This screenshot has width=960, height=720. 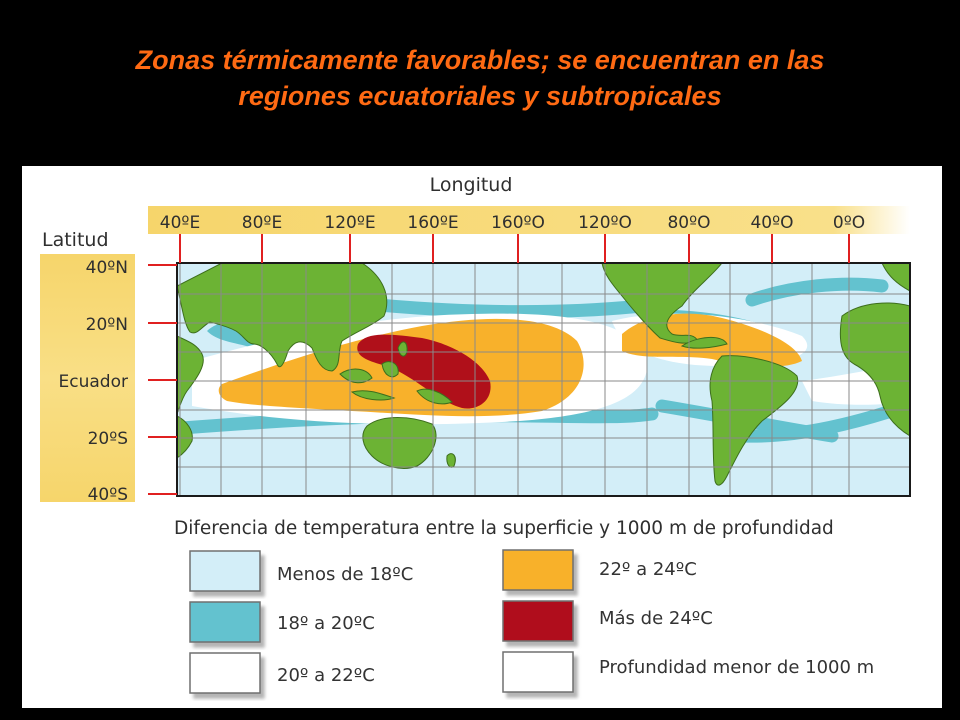 What do you see at coordinates (180, 223) in the screenshot?
I see `lon-label-40e: 40ºE` at bounding box center [180, 223].